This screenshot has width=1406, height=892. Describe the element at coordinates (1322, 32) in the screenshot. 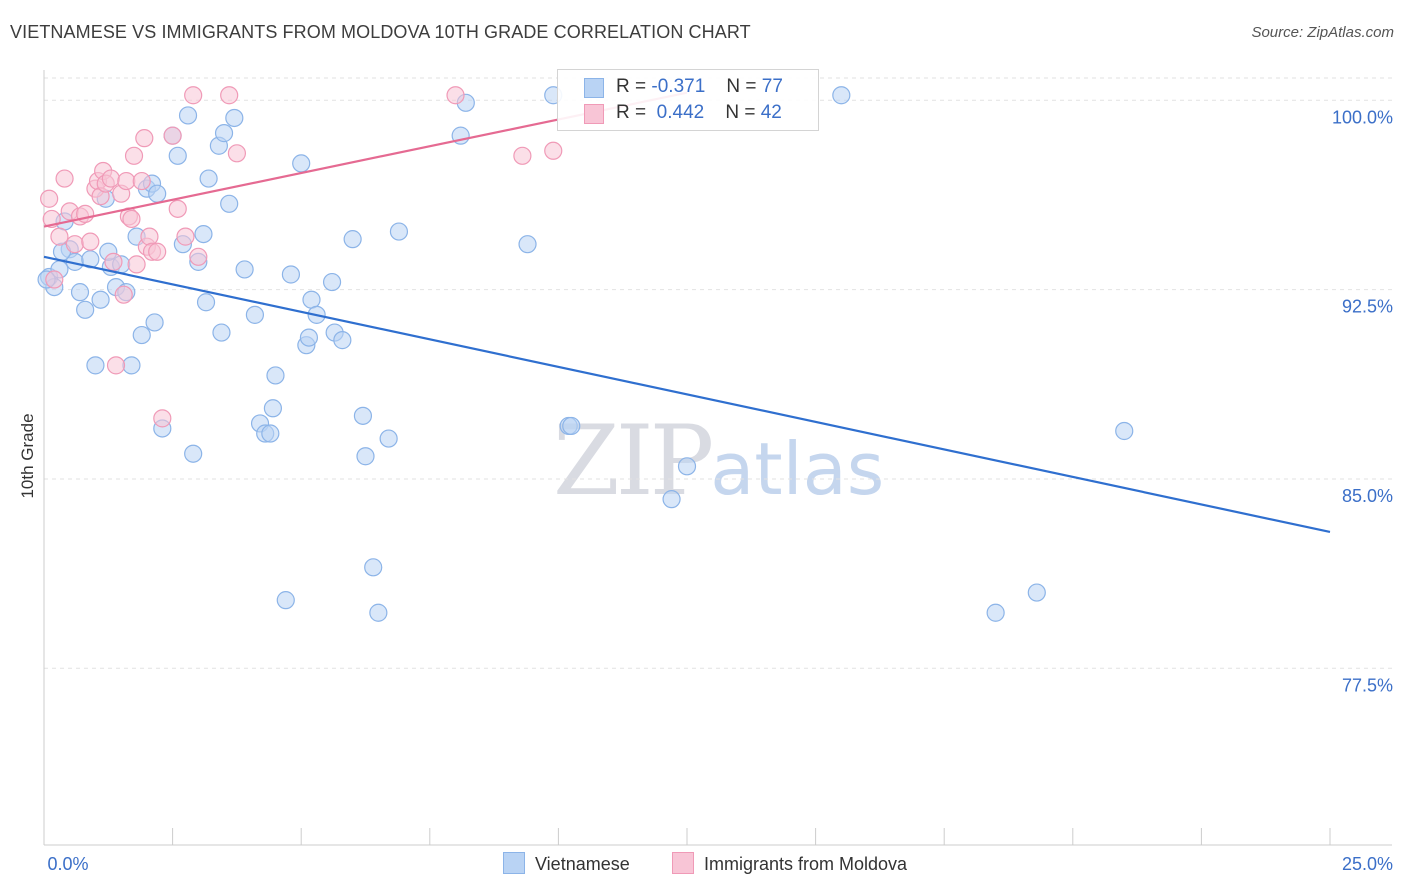

I see `source-credit: Source: ZipAtlas.com` at that location.